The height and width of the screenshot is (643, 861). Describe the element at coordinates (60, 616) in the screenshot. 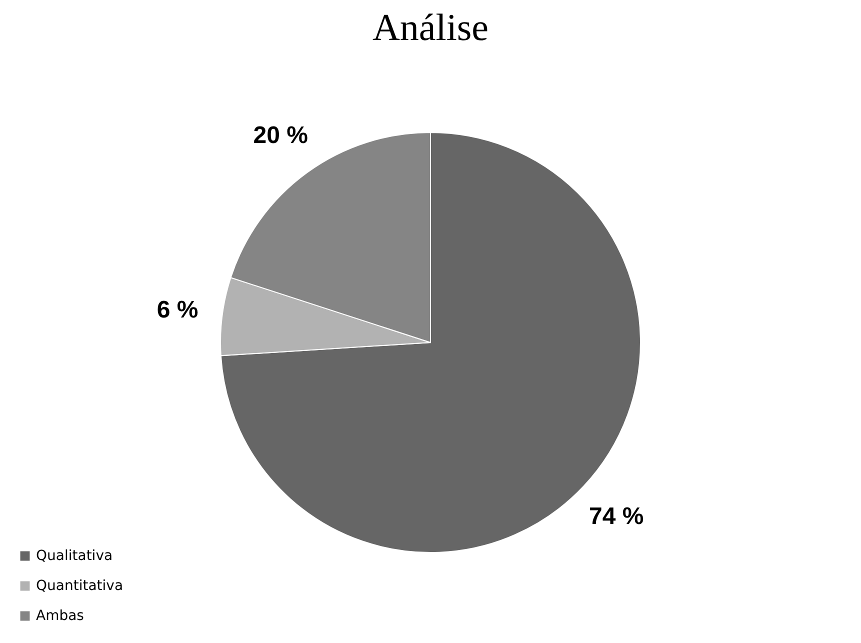

I see `legend-label: Ambas` at that location.